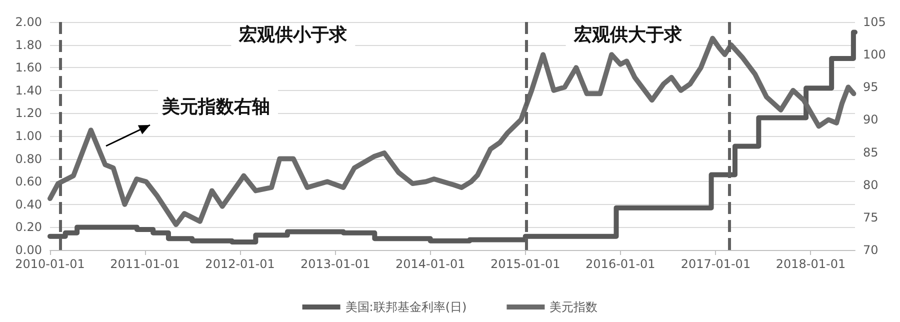 The height and width of the screenshot is (322, 900). Describe the element at coordinates (406, 307) in the screenshot. I see `legend-label: 美国:联邦基金利率(日)` at that location.